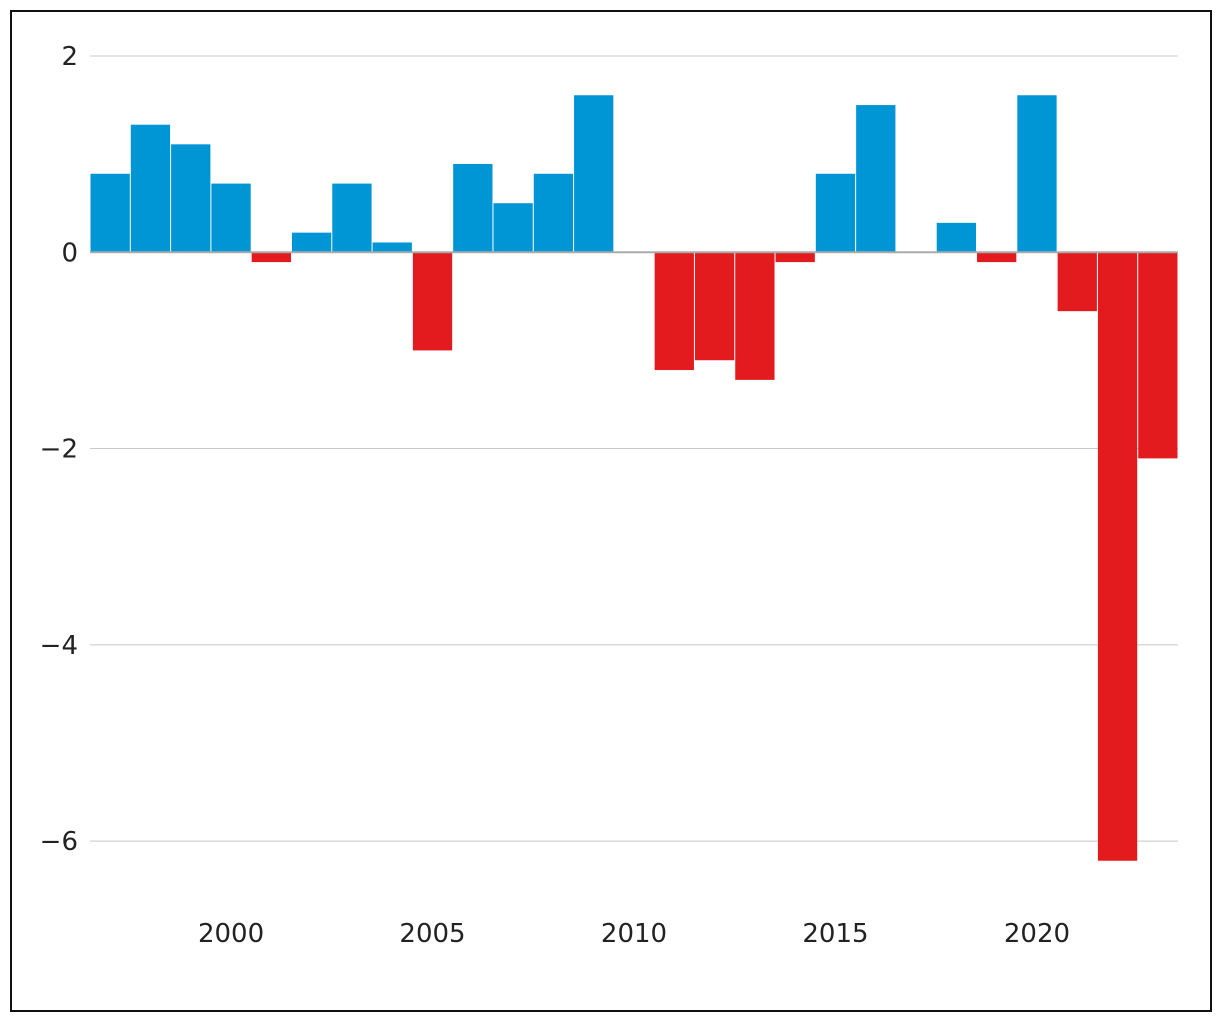 Image resolution: width=1220 pixels, height=1020 pixels. Describe the element at coordinates (714, 306) in the screenshot. I see `bar-2012` at that location.